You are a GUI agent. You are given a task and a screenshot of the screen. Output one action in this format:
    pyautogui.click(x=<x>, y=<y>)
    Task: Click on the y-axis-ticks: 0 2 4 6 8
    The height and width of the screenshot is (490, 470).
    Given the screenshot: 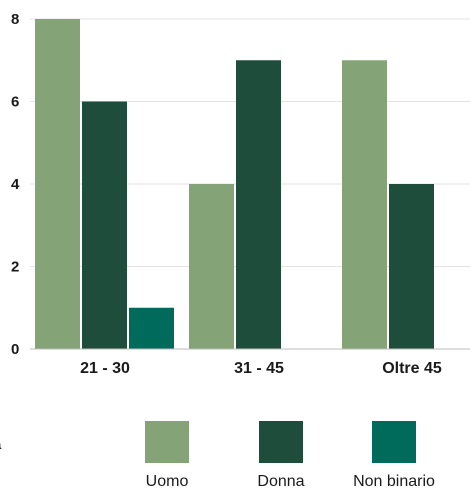 What is the action you would take?
    pyautogui.click(x=15, y=184)
    